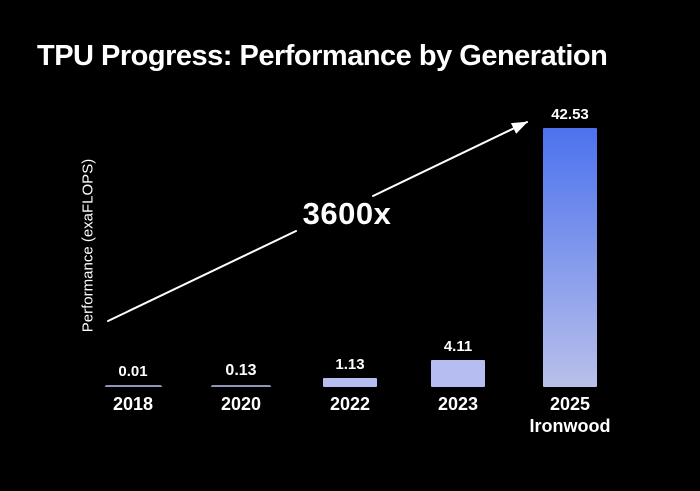  Describe the element at coordinates (458, 346) in the screenshot. I see `value-label: 4.11` at that location.